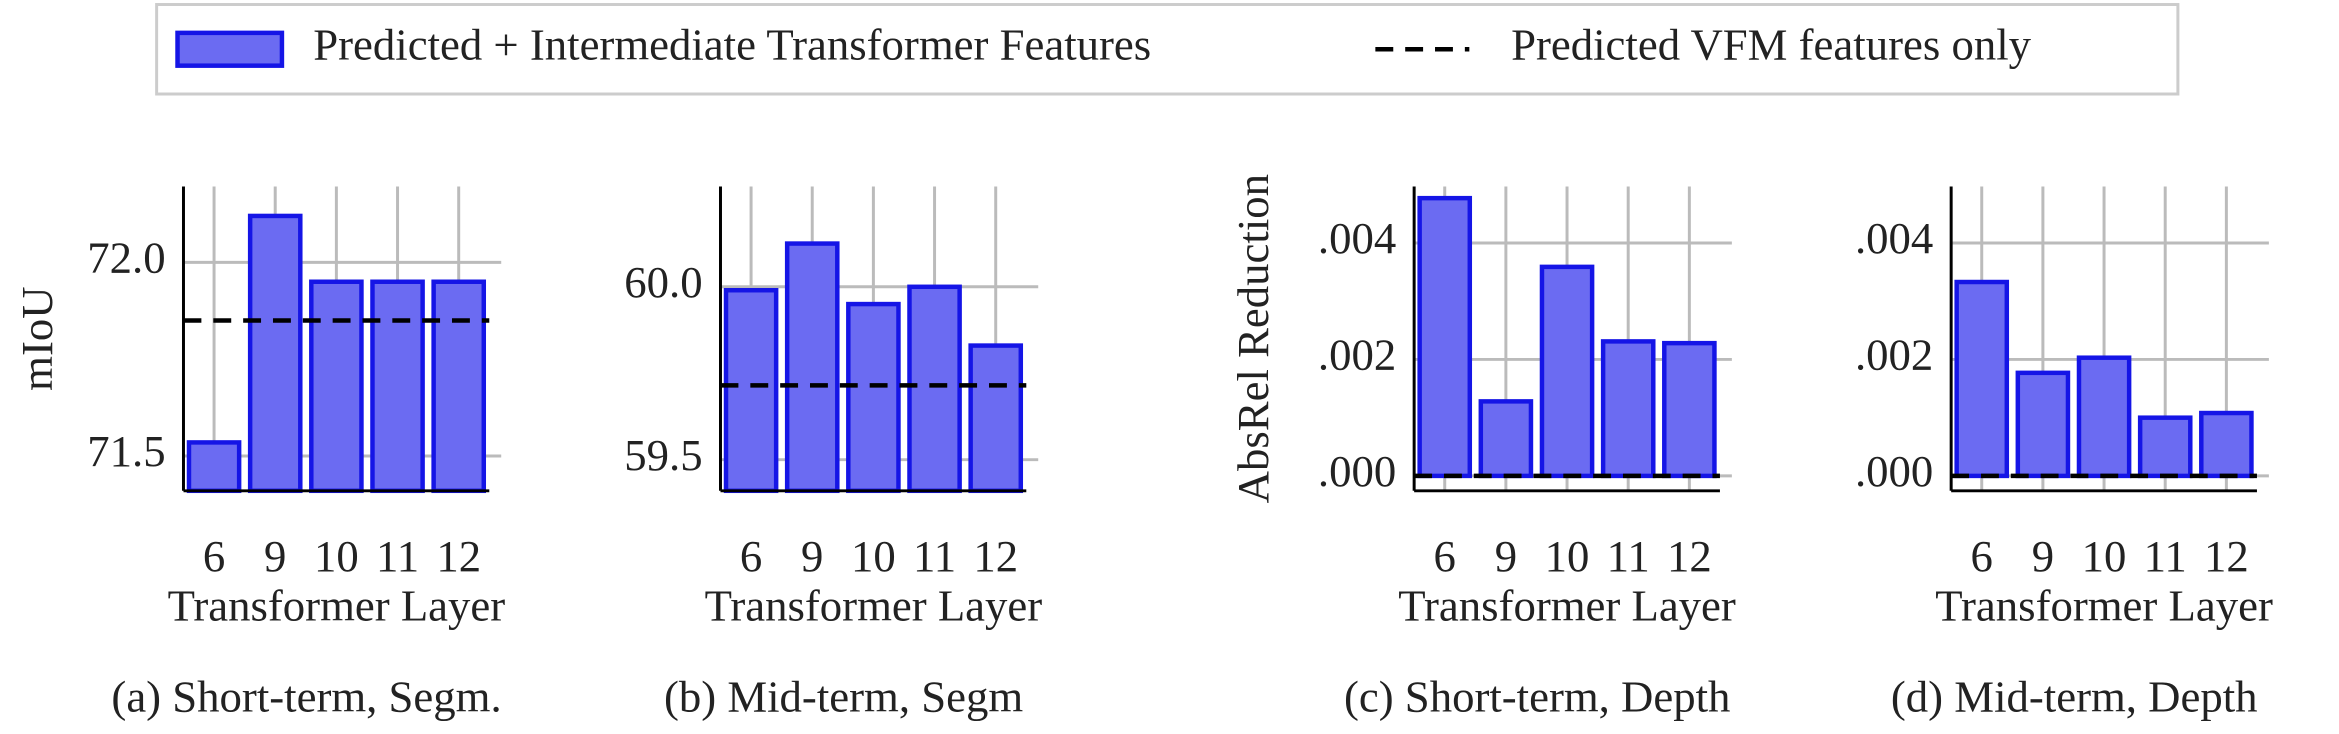 The image size is (2339, 734). I want to click on y-tick-label: 72.0, so click(126, 258).